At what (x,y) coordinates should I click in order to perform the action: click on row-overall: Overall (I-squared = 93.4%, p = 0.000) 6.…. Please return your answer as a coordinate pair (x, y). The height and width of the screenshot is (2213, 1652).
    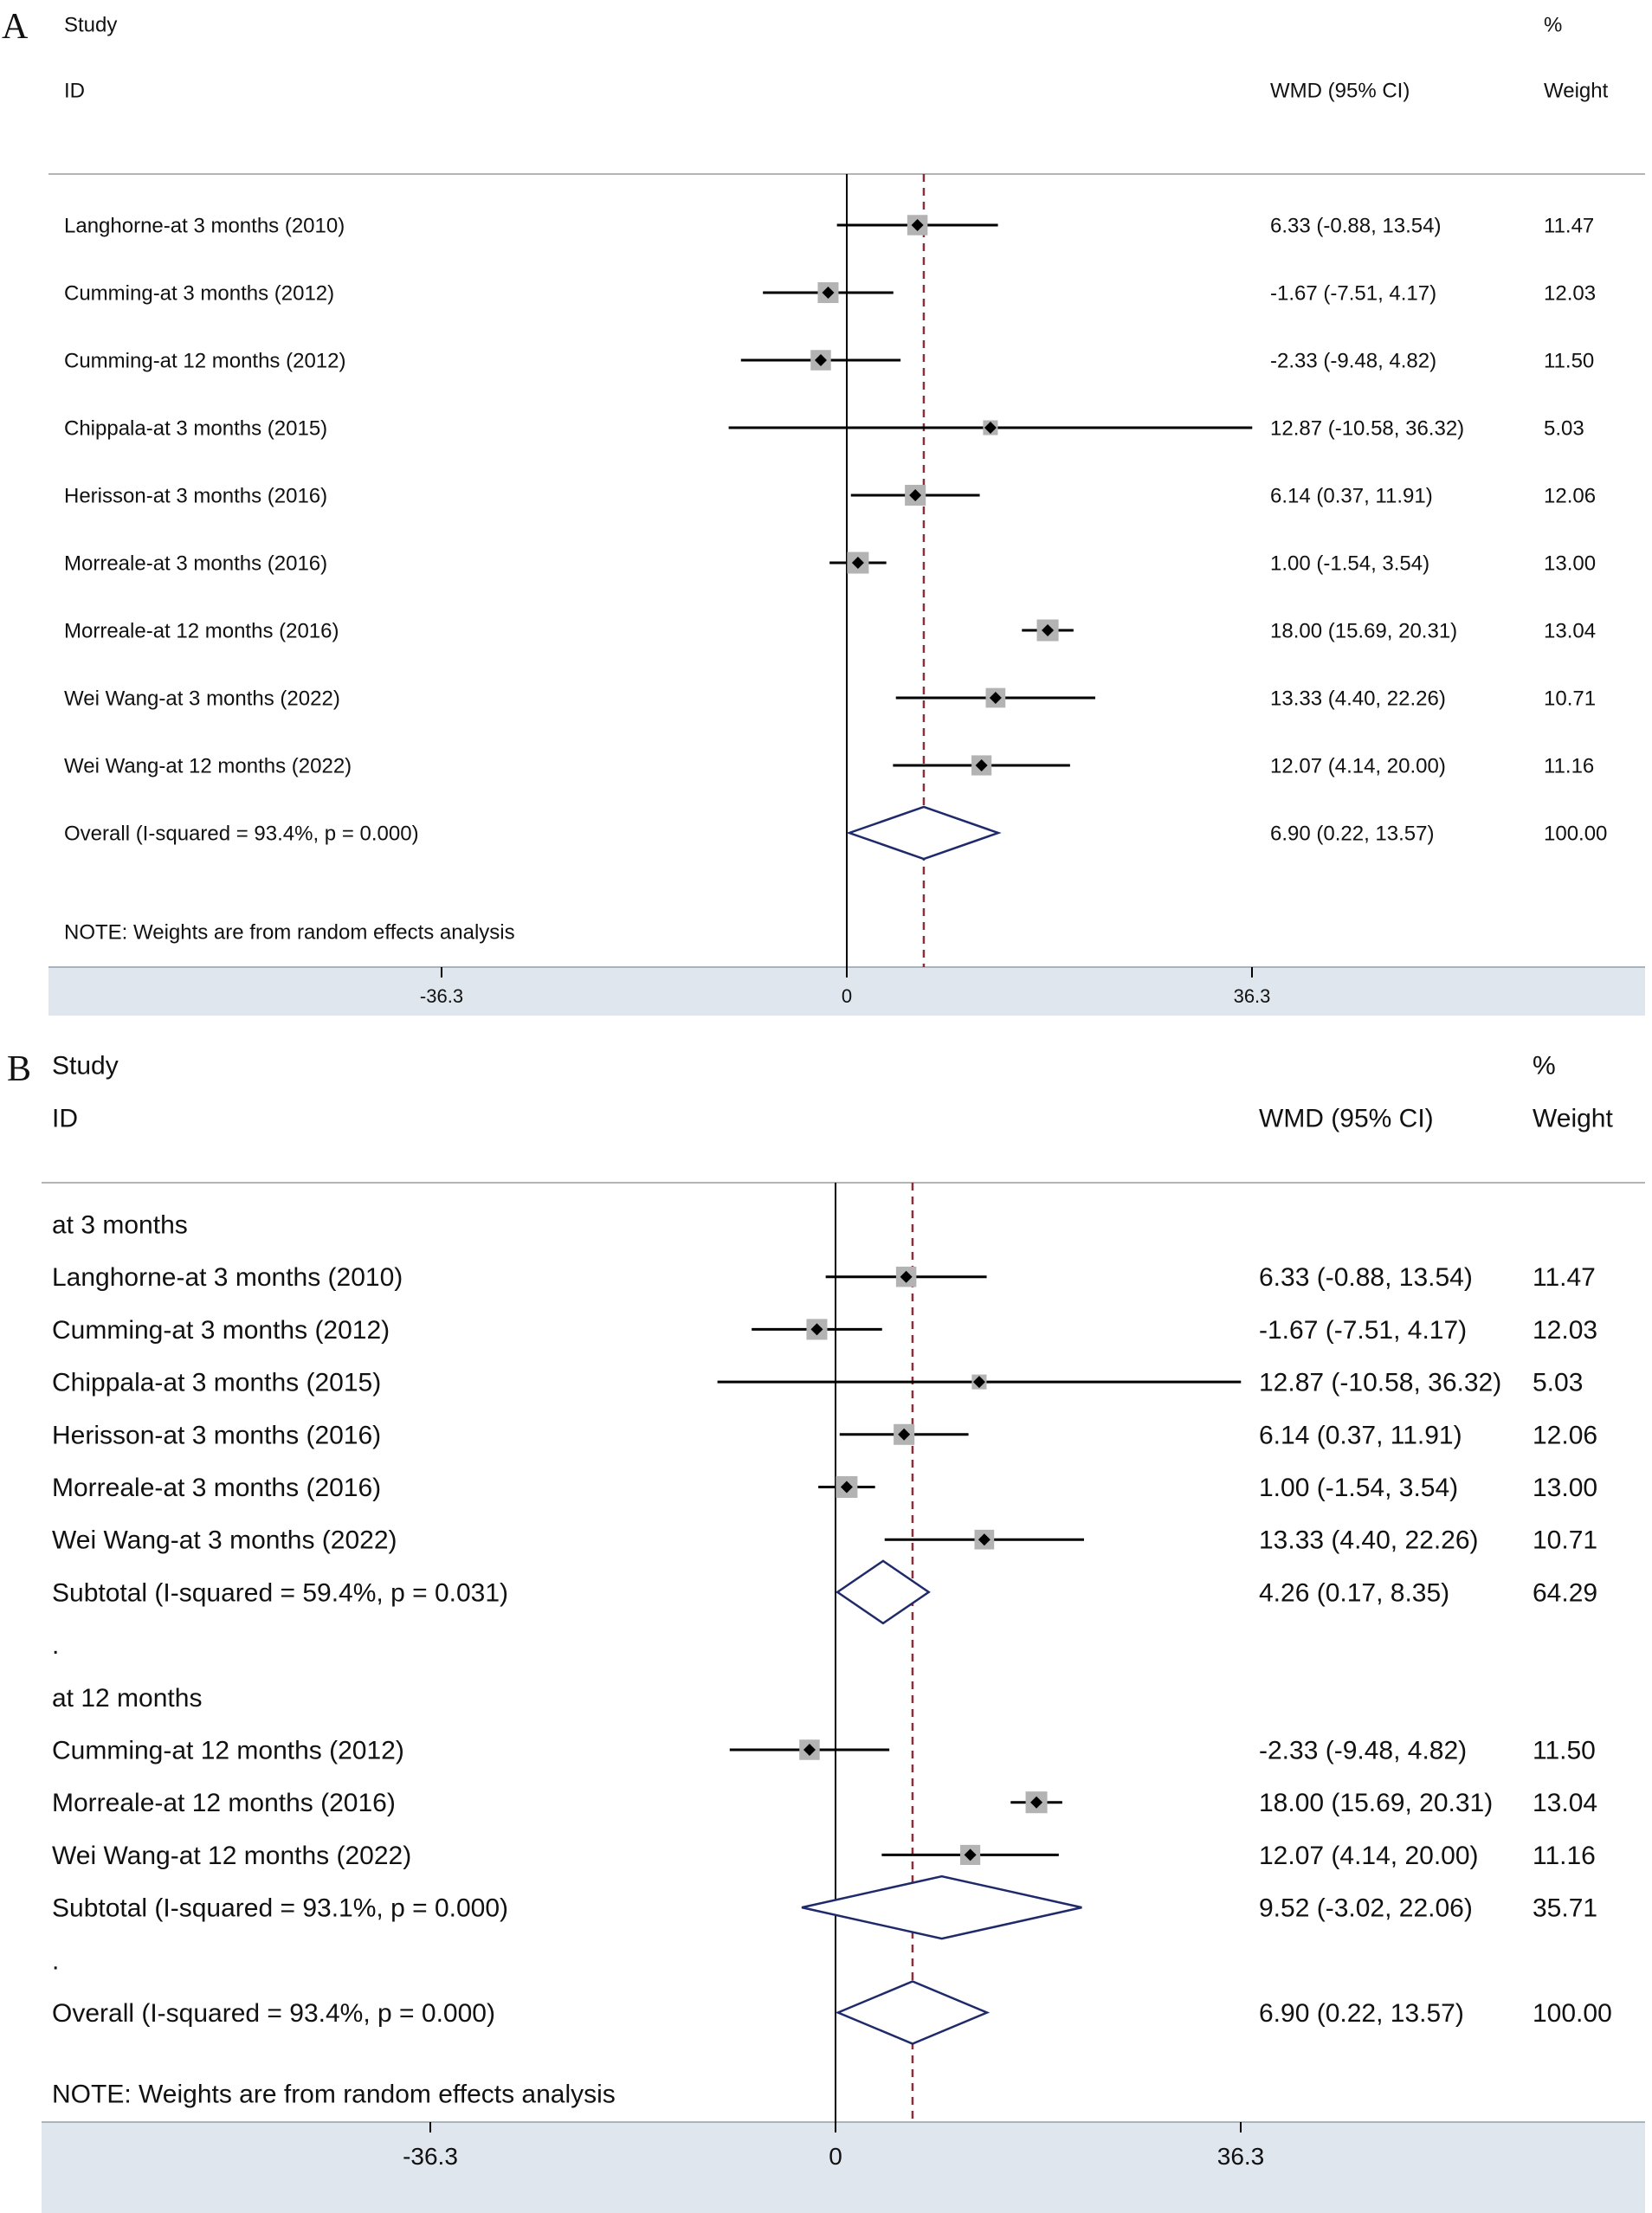
    Looking at the image, I should click on (832, 2013).